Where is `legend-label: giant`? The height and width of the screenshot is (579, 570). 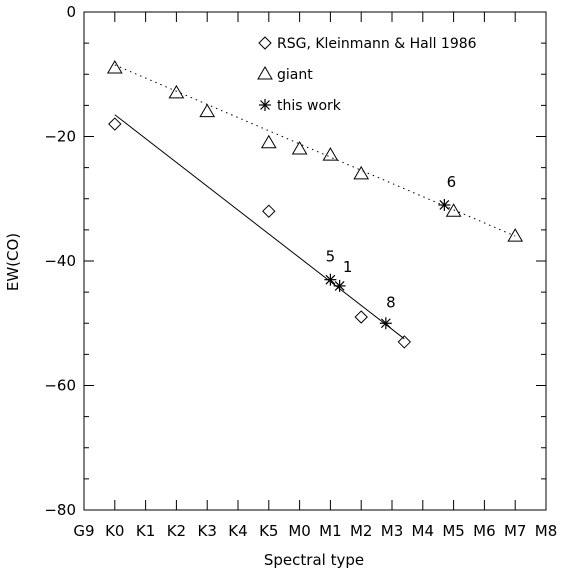 legend-label: giant is located at coordinates (295, 75).